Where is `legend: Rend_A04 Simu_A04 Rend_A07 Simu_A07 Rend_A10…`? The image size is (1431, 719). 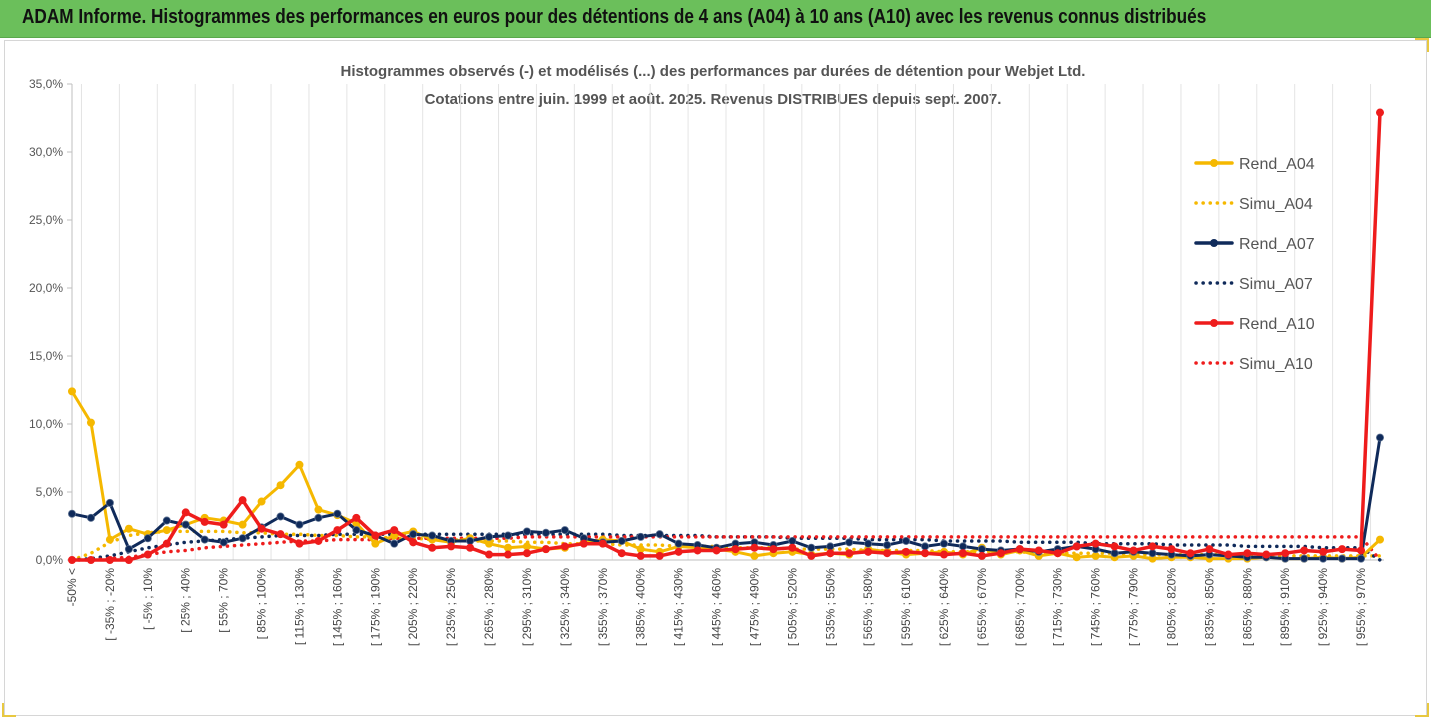
legend: Rend_A04 Simu_A04 Rend_A07 Simu_A07 Rend_A10… is located at coordinates (1254, 264).